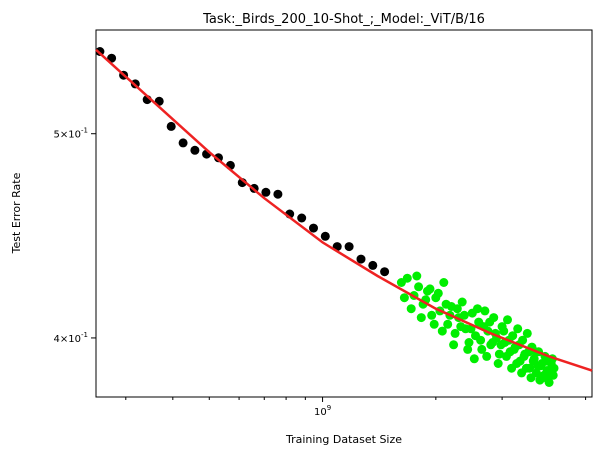 Image resolution: width=602 pixels, height=457 pixels. I want to click on y-tick-label: 4×10⁻¹, so click(71, 338).